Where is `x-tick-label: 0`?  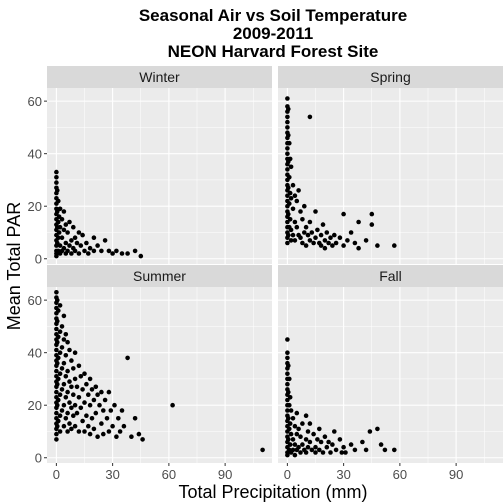 x-tick-label: 0 is located at coordinates (287, 474).